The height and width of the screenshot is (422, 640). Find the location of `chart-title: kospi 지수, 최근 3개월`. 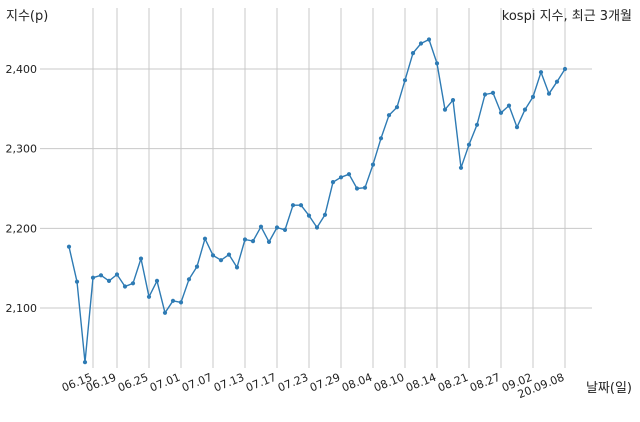

chart-title: kospi 지수, 최근 3개월 is located at coordinates (567, 16).